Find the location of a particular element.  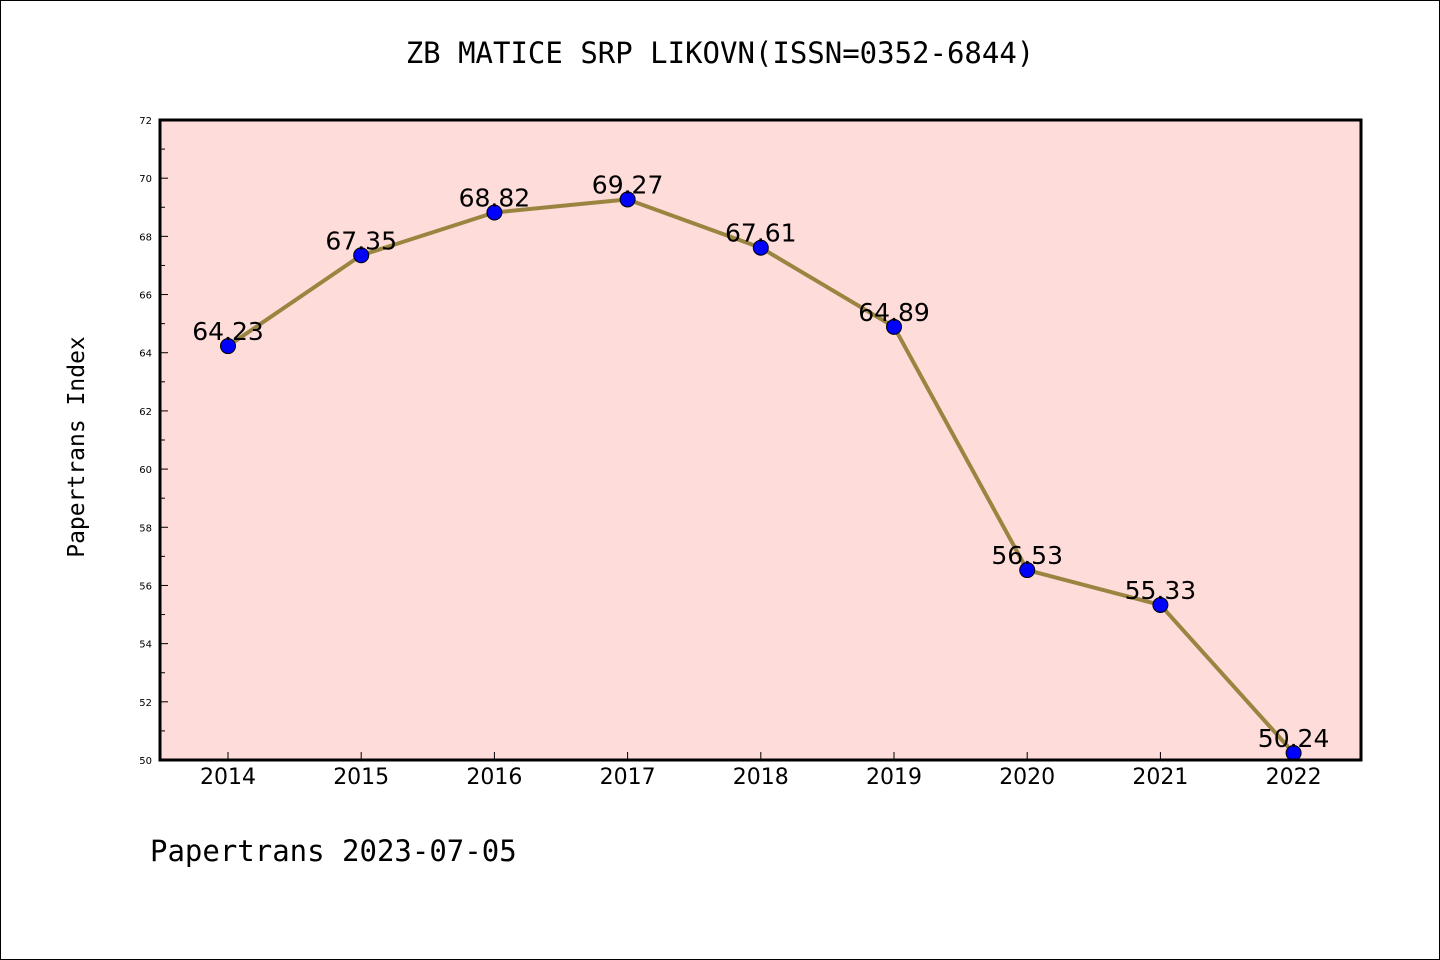

data-label: 55.33 is located at coordinates (1161, 590).